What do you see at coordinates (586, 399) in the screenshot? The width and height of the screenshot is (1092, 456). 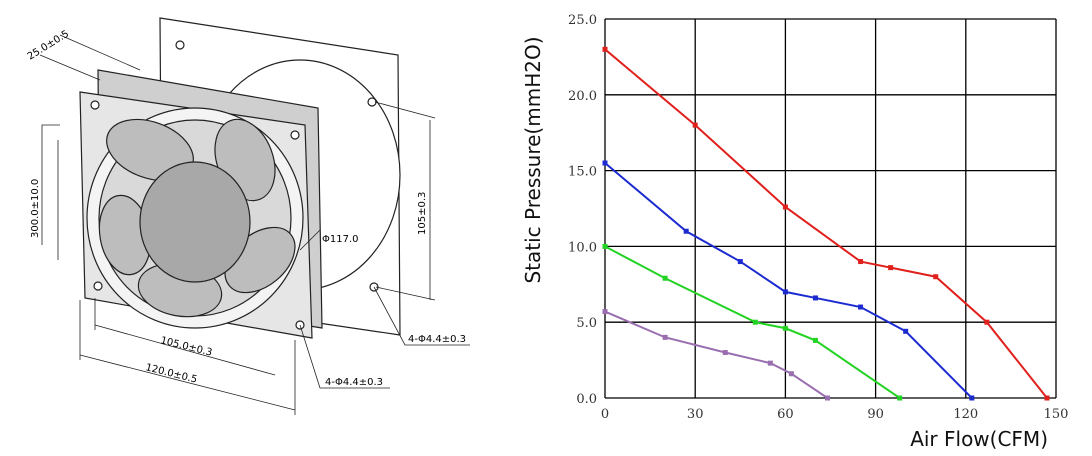 I see `y-tick-label: 0.0` at bounding box center [586, 399].